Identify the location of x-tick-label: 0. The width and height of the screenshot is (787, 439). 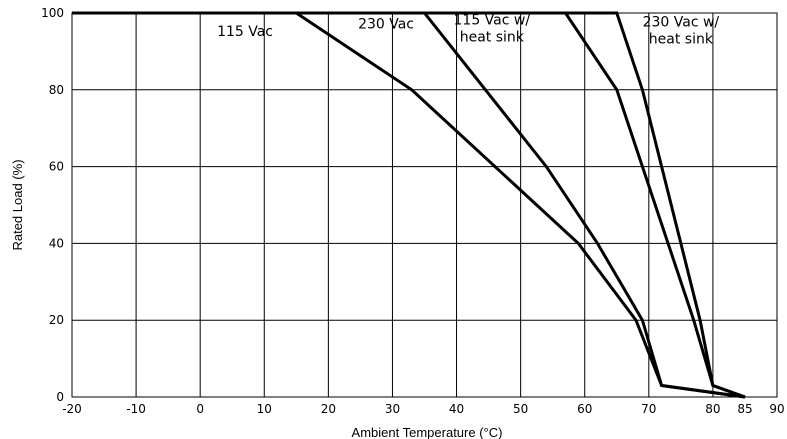
(200, 409).